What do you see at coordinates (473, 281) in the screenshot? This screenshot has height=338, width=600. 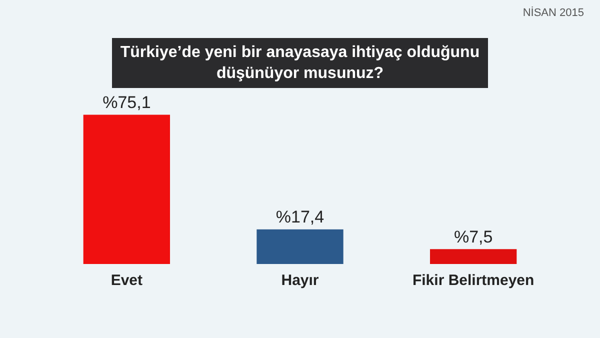 I see `x-tick-label: Fikir Belirtmeyen` at bounding box center [473, 281].